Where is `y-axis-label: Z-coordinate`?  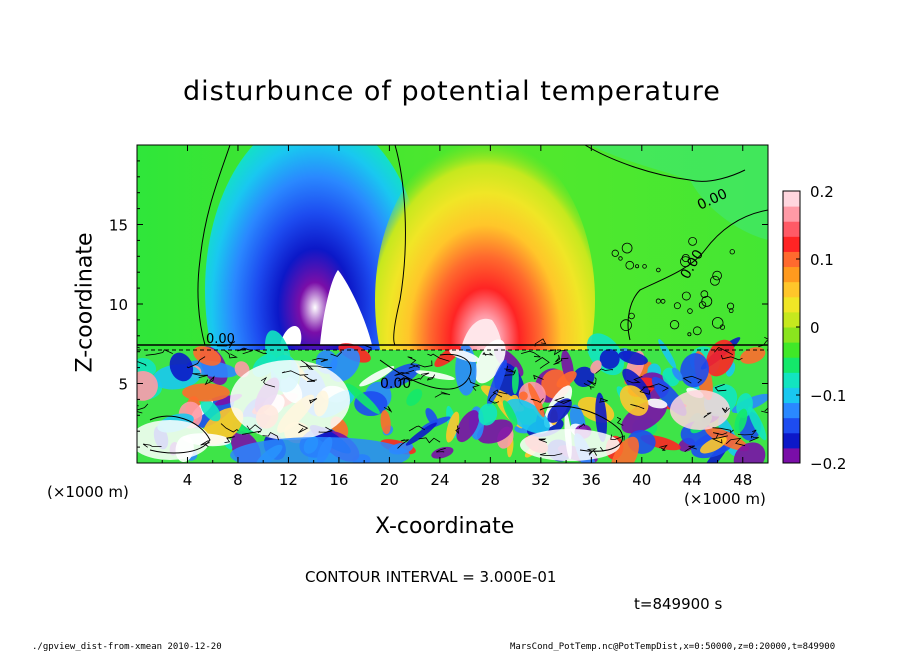 y-axis-label: Z-coordinate is located at coordinates (85, 302).